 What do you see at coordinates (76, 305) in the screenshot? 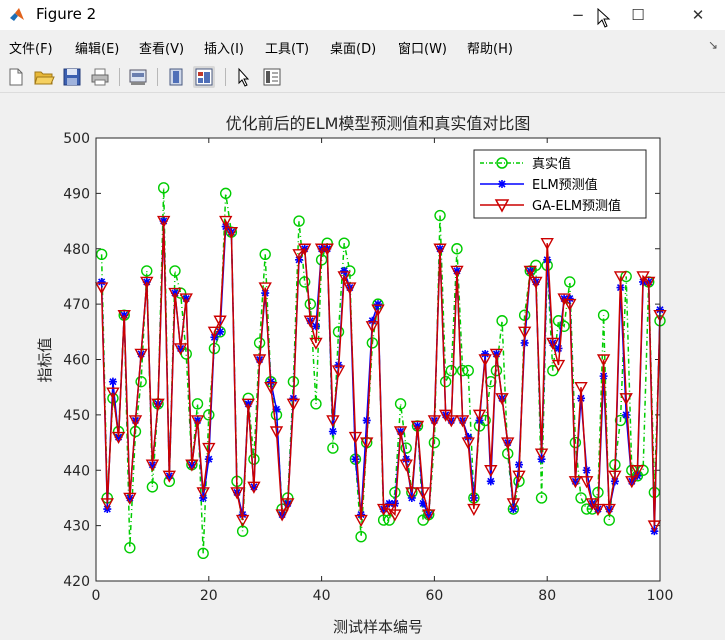
I see `y-tick-label: 470` at bounding box center [76, 305].